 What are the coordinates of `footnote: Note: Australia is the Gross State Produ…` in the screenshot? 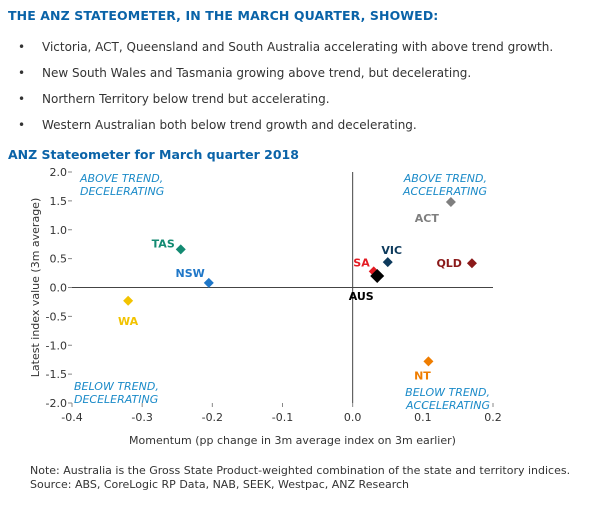 It's located at (300, 470).